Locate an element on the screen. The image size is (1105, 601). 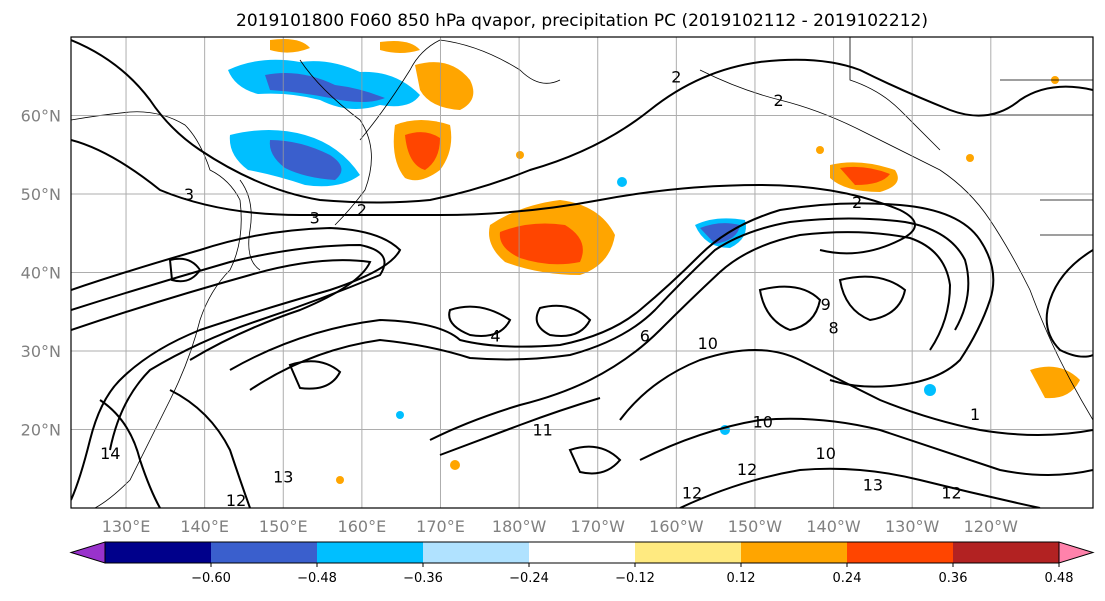
x-tick-label: 170°W is located at coordinates (598, 526).